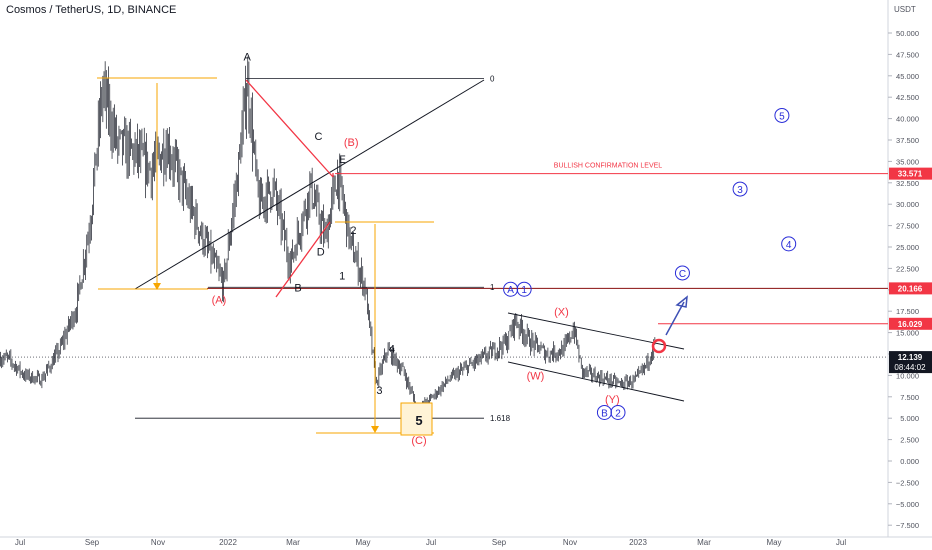 The width and height of the screenshot is (932, 550). What do you see at coordinates (379, 391) in the screenshot?
I see `wave-label-black: 3` at bounding box center [379, 391].